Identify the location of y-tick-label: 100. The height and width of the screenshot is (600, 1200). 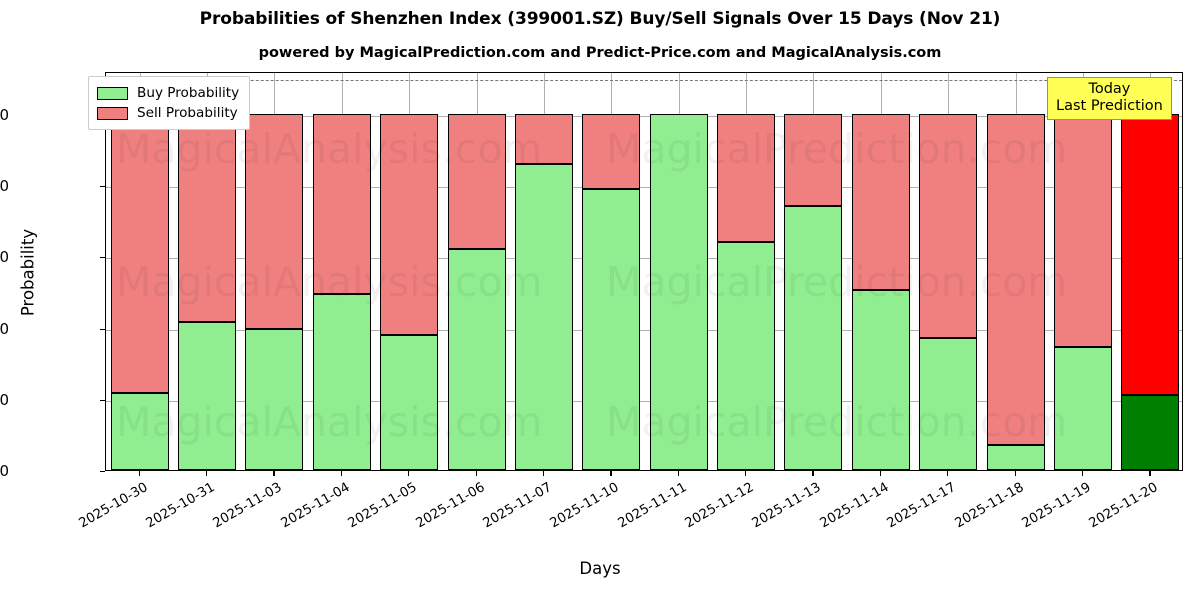
(4, 114).